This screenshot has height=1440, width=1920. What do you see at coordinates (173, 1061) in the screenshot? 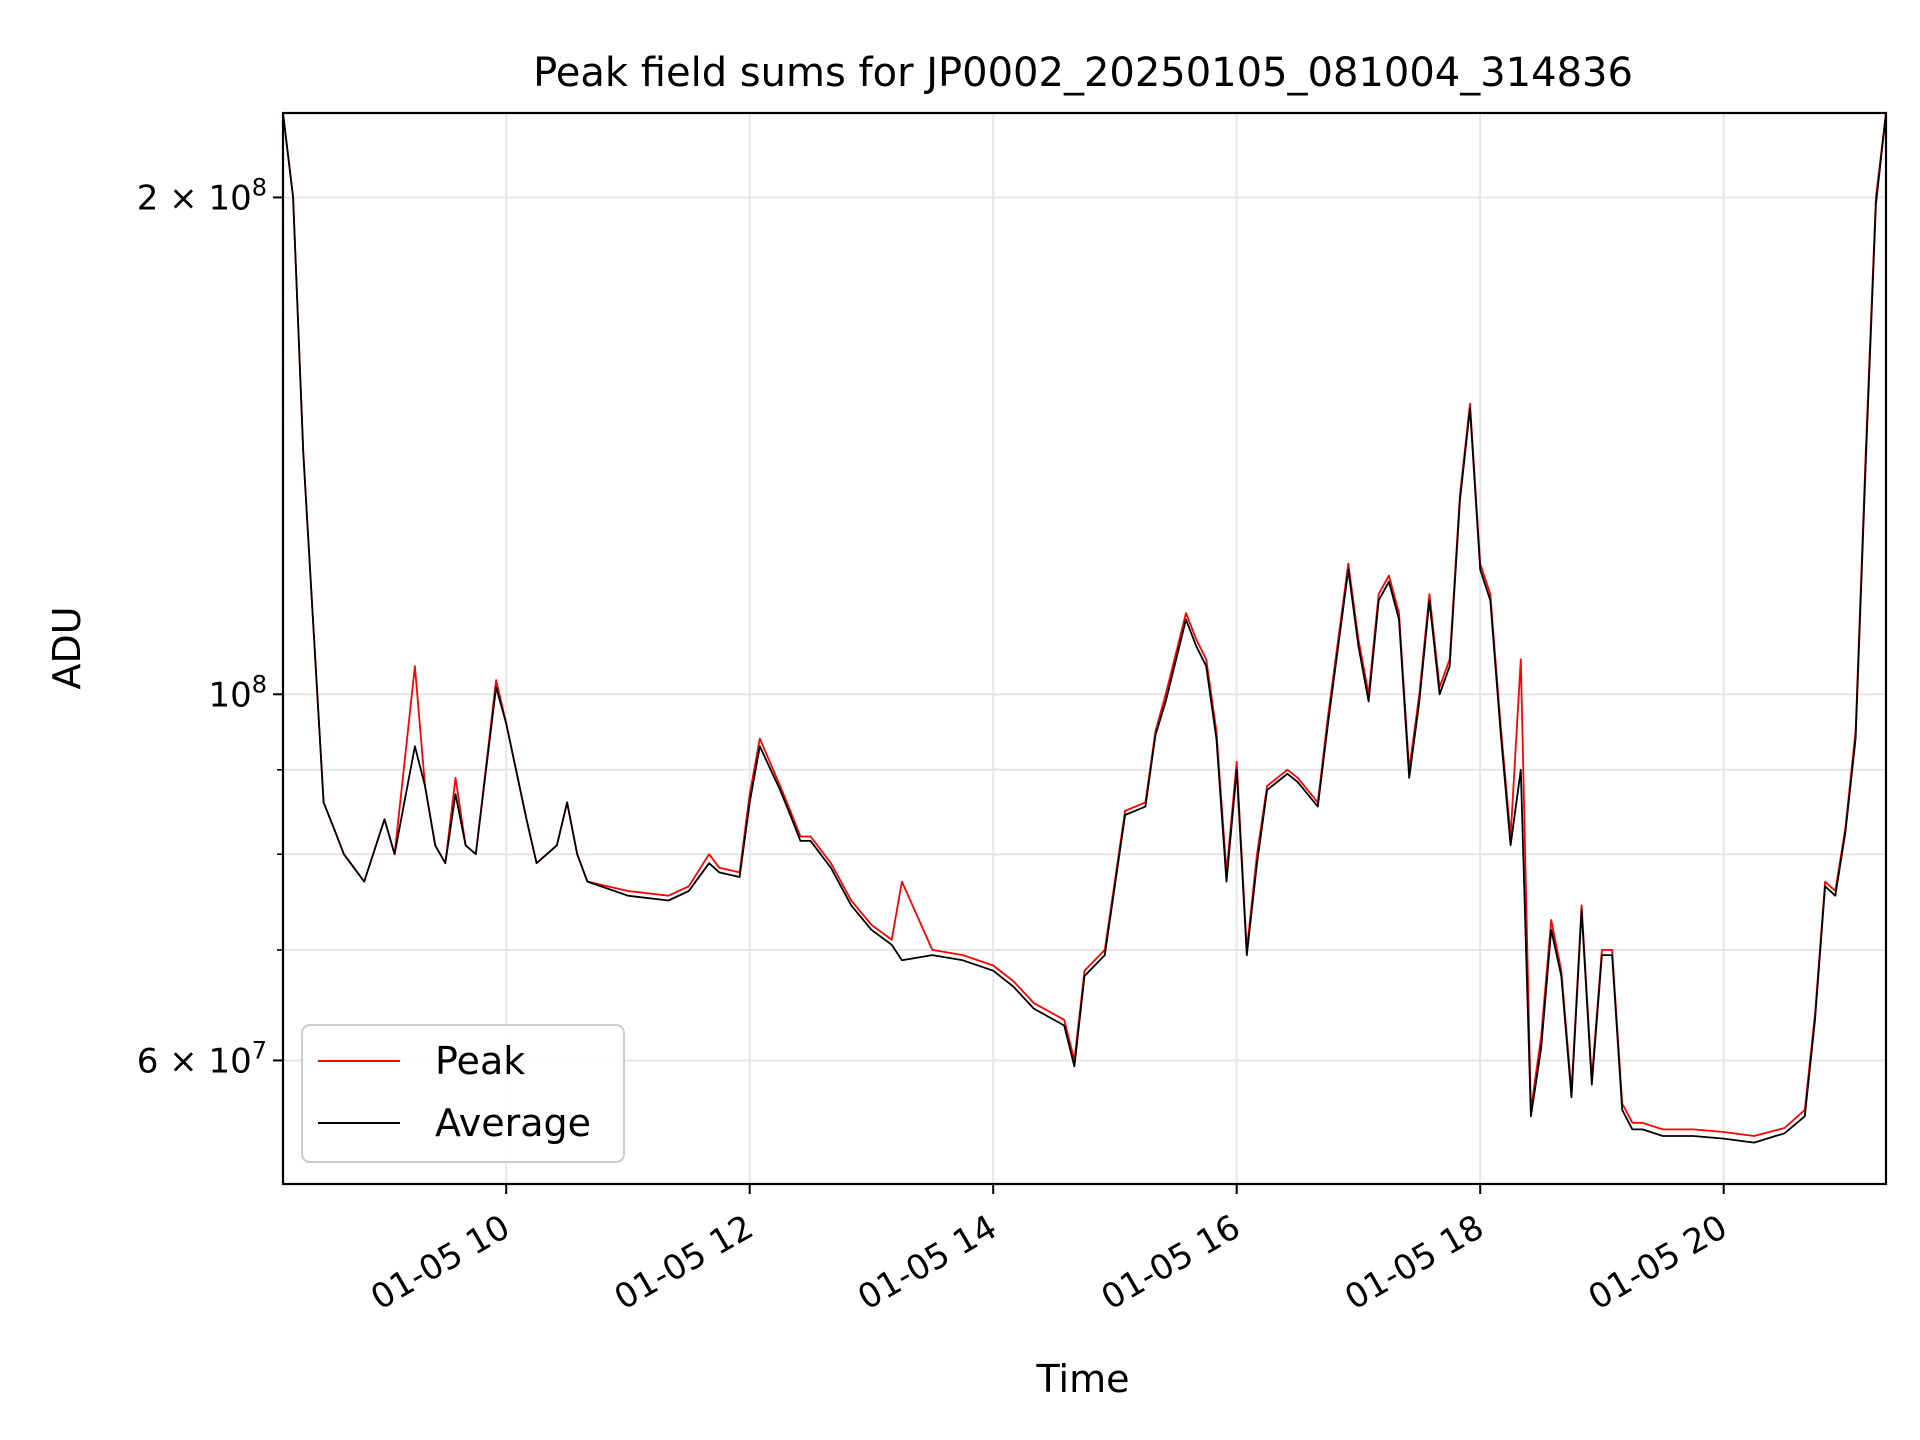
I see `y-tick-label-part: 6 ×` at bounding box center [173, 1061].